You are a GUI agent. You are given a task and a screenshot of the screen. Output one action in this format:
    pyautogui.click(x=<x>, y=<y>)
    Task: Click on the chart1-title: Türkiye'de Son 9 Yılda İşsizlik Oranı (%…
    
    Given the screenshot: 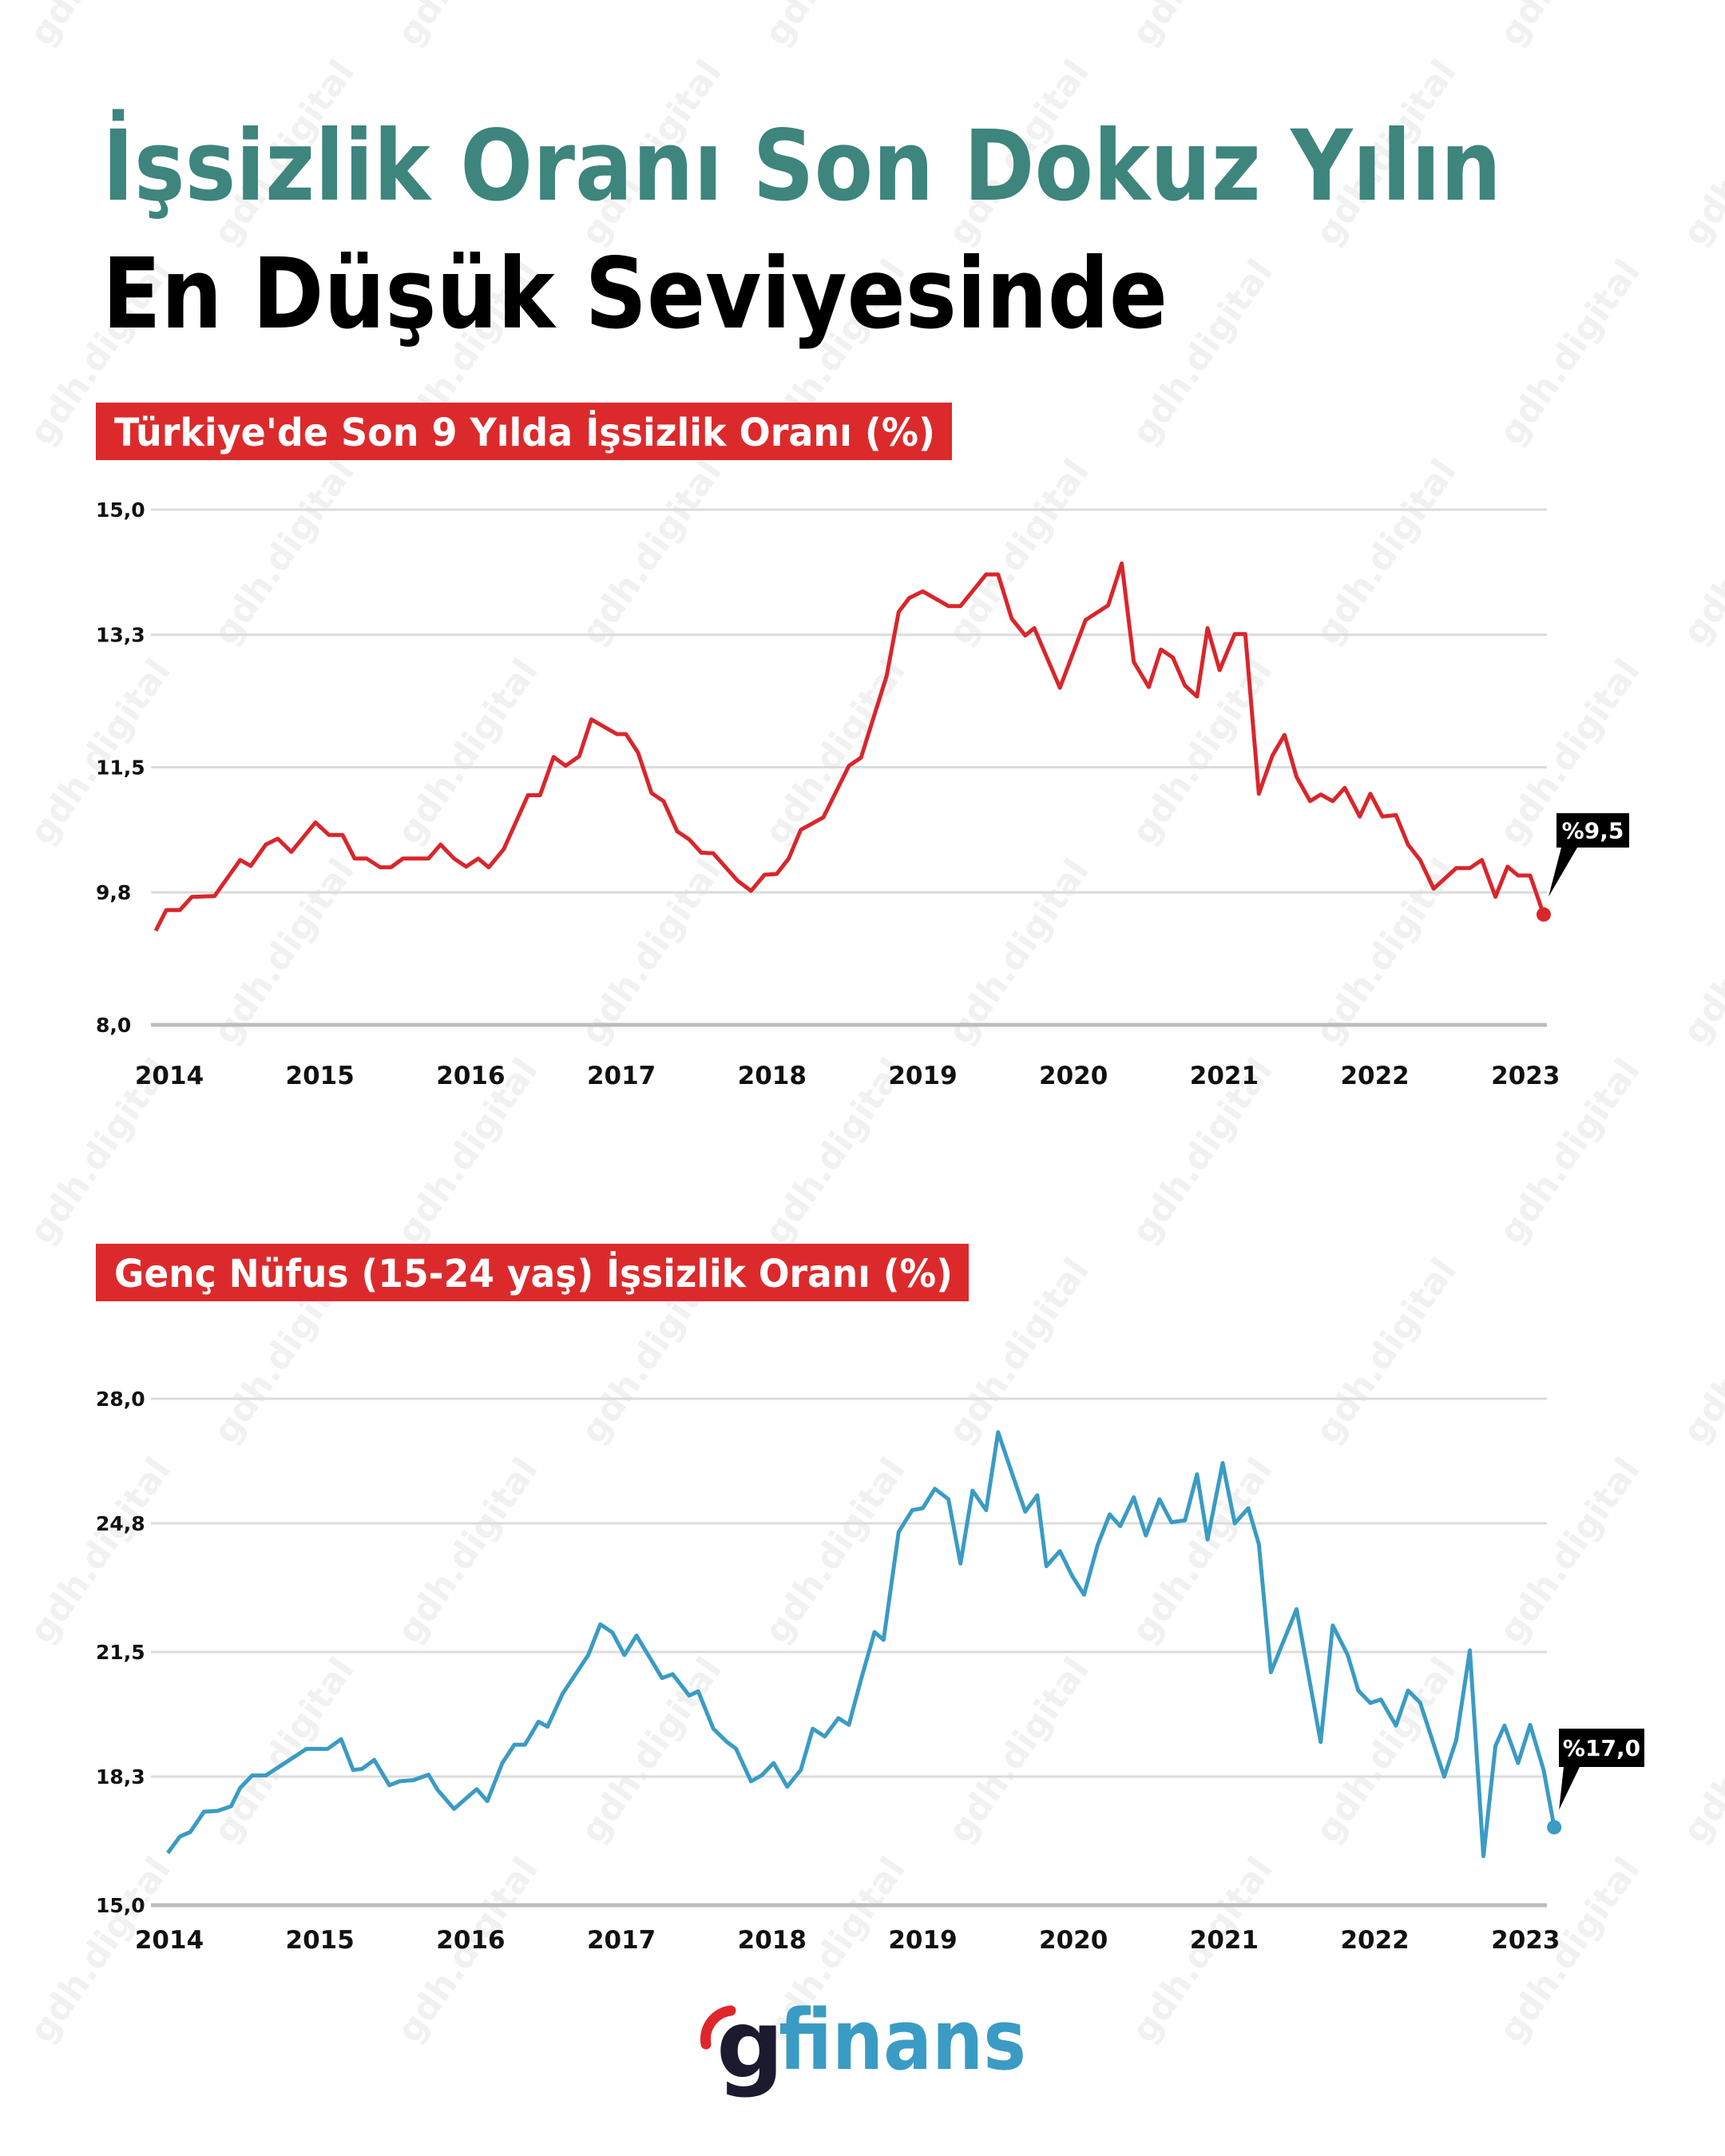 What is the action you would take?
    pyautogui.click(x=525, y=432)
    